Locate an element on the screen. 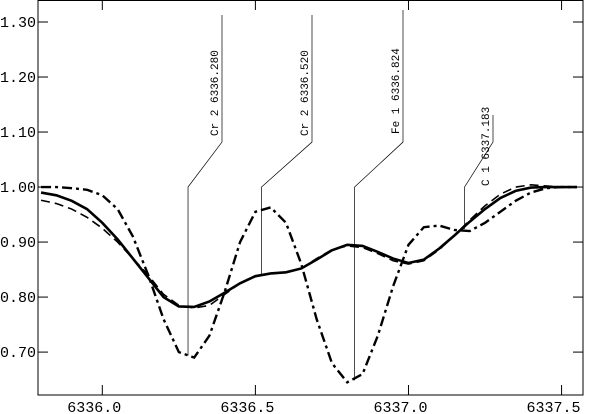  line-label: Cr 2 6336.280 is located at coordinates (216, 93).